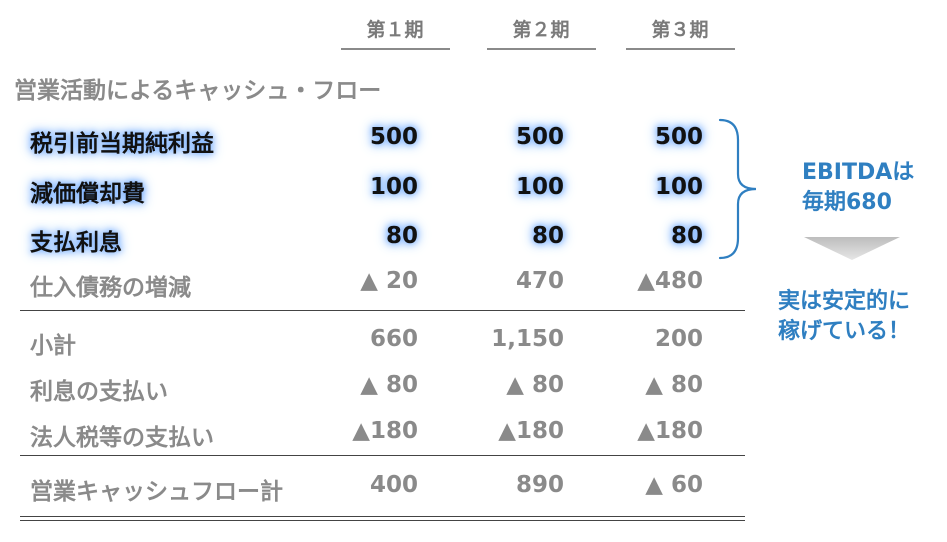 This screenshot has width=947, height=542. I want to click on bottom-double-rule-bottom, so click(382, 520).